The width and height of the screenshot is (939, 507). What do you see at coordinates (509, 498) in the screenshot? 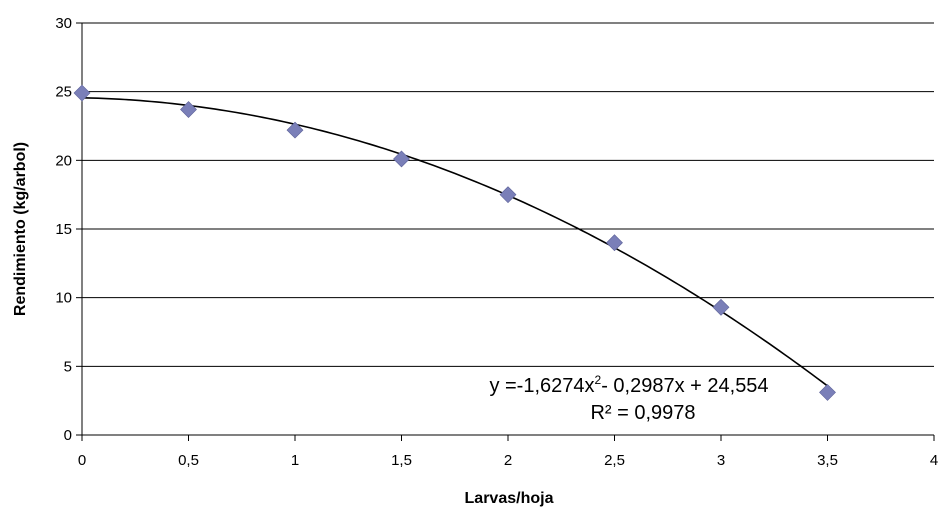
I see `x-axis-title: Larvas/hoja` at bounding box center [509, 498].